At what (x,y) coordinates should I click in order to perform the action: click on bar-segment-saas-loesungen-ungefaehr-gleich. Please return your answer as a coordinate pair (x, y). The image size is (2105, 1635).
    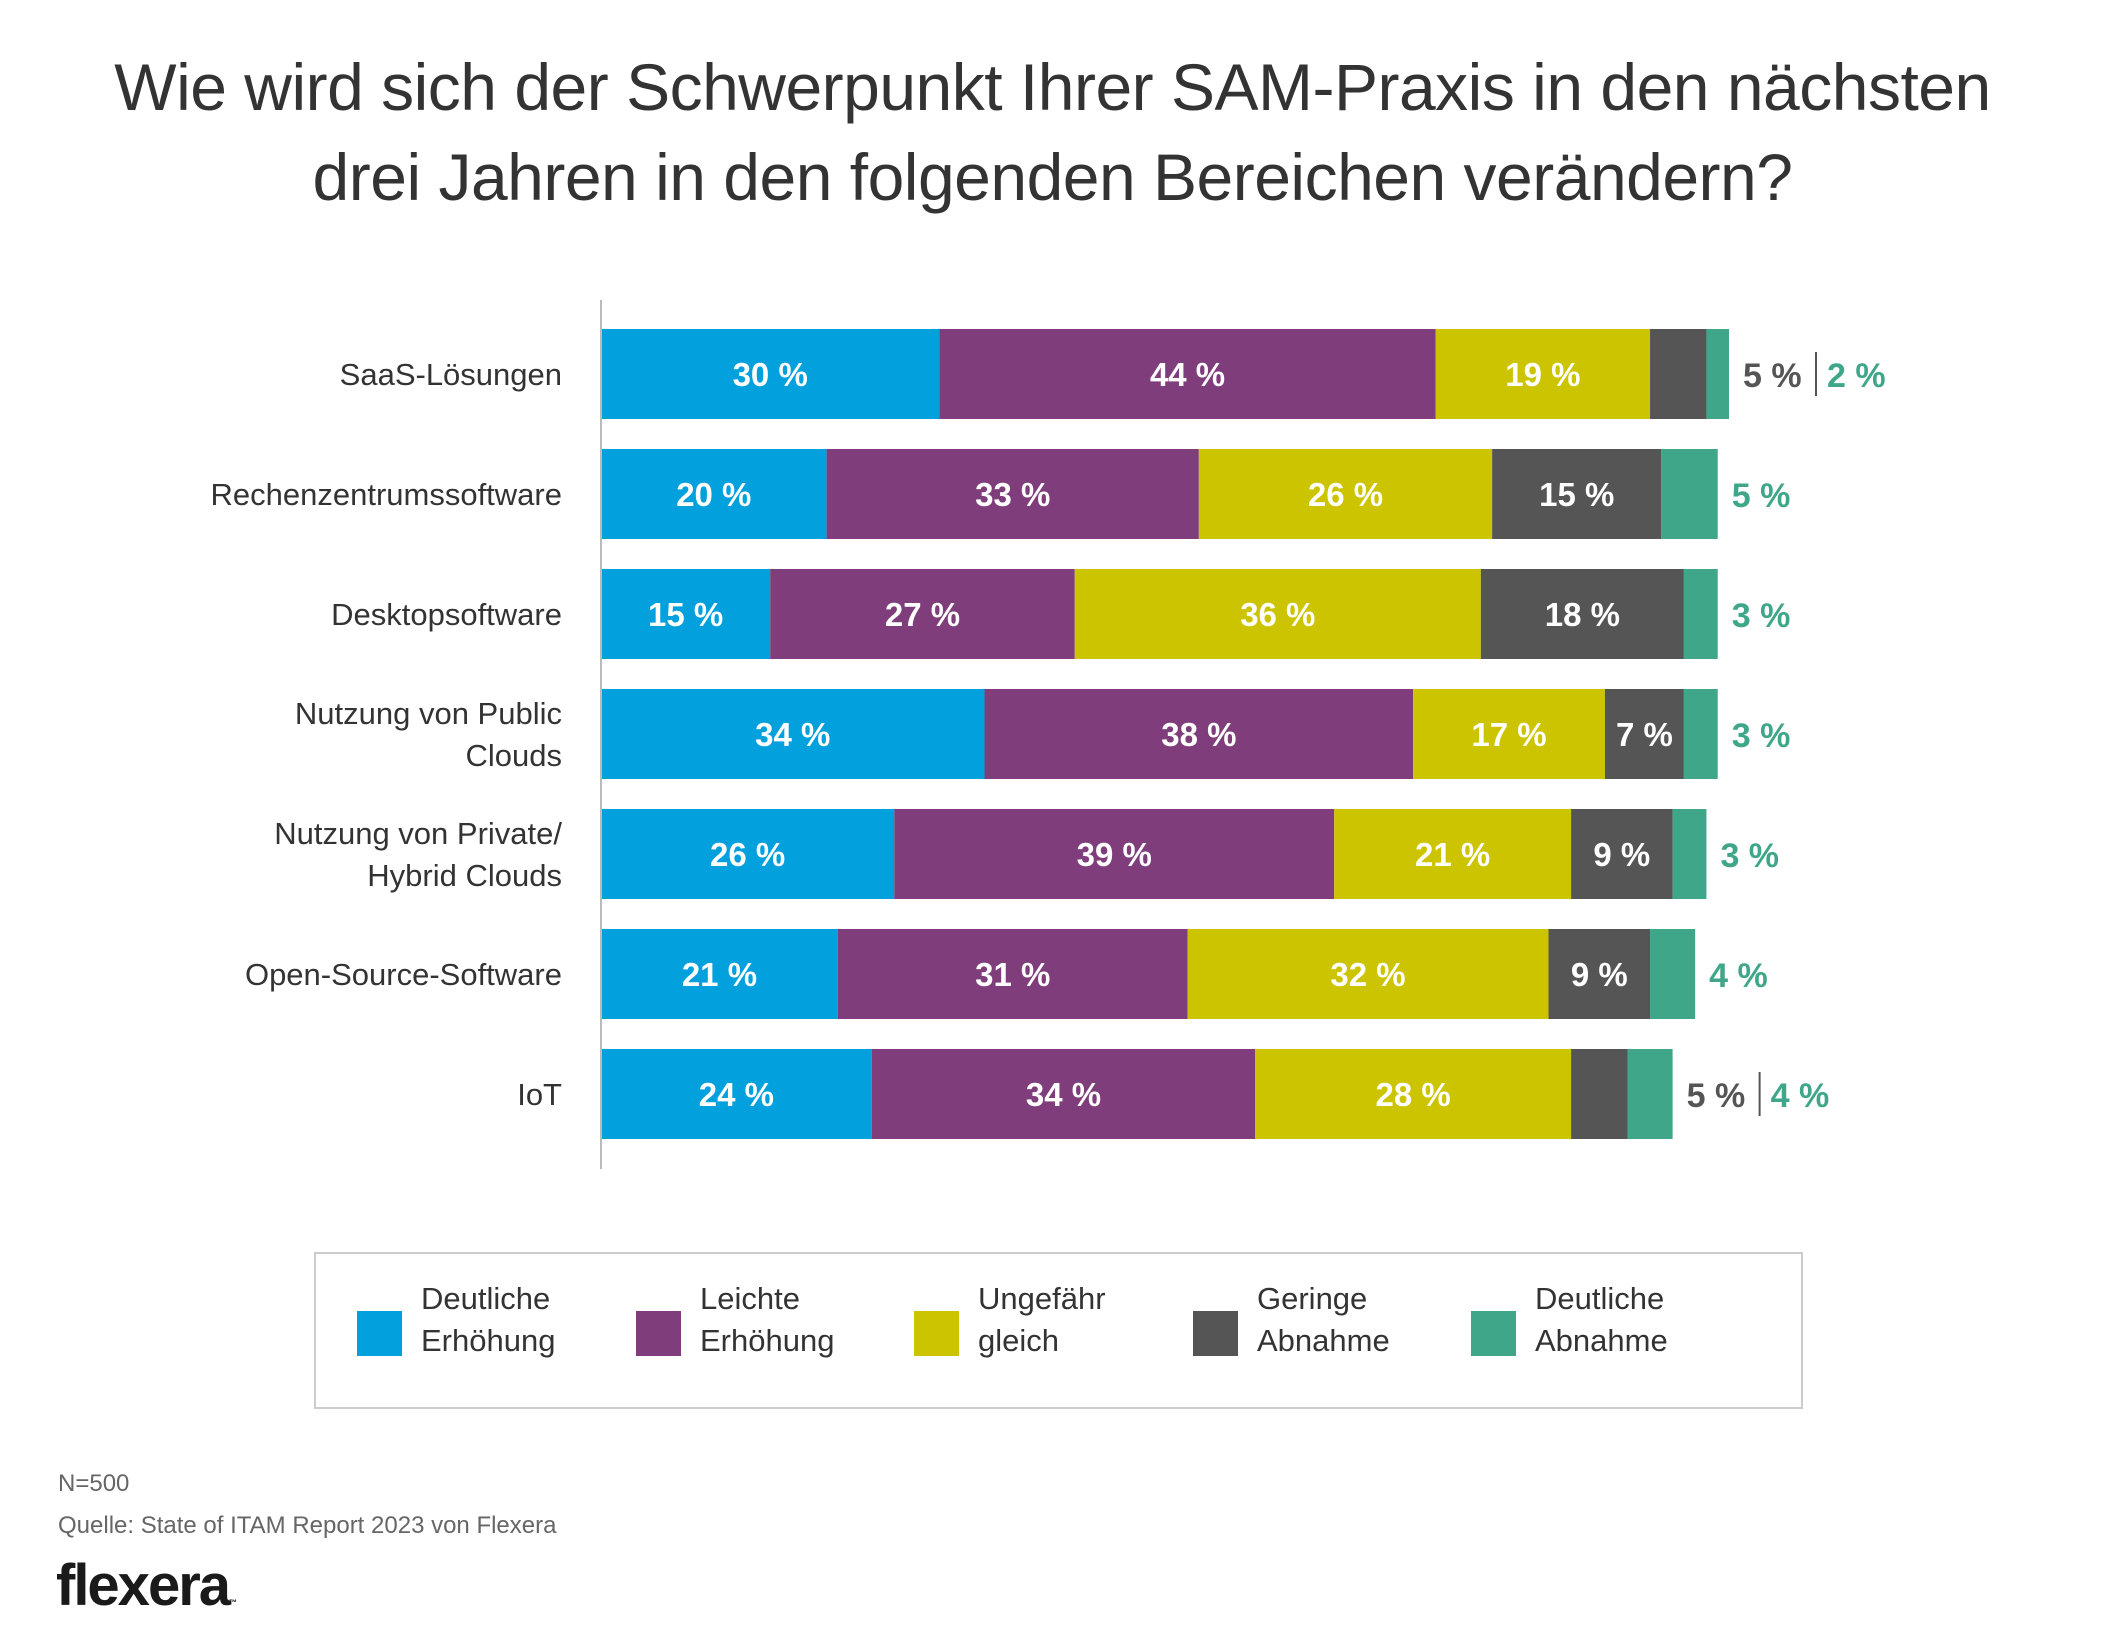
    Looking at the image, I should click on (1543, 374).